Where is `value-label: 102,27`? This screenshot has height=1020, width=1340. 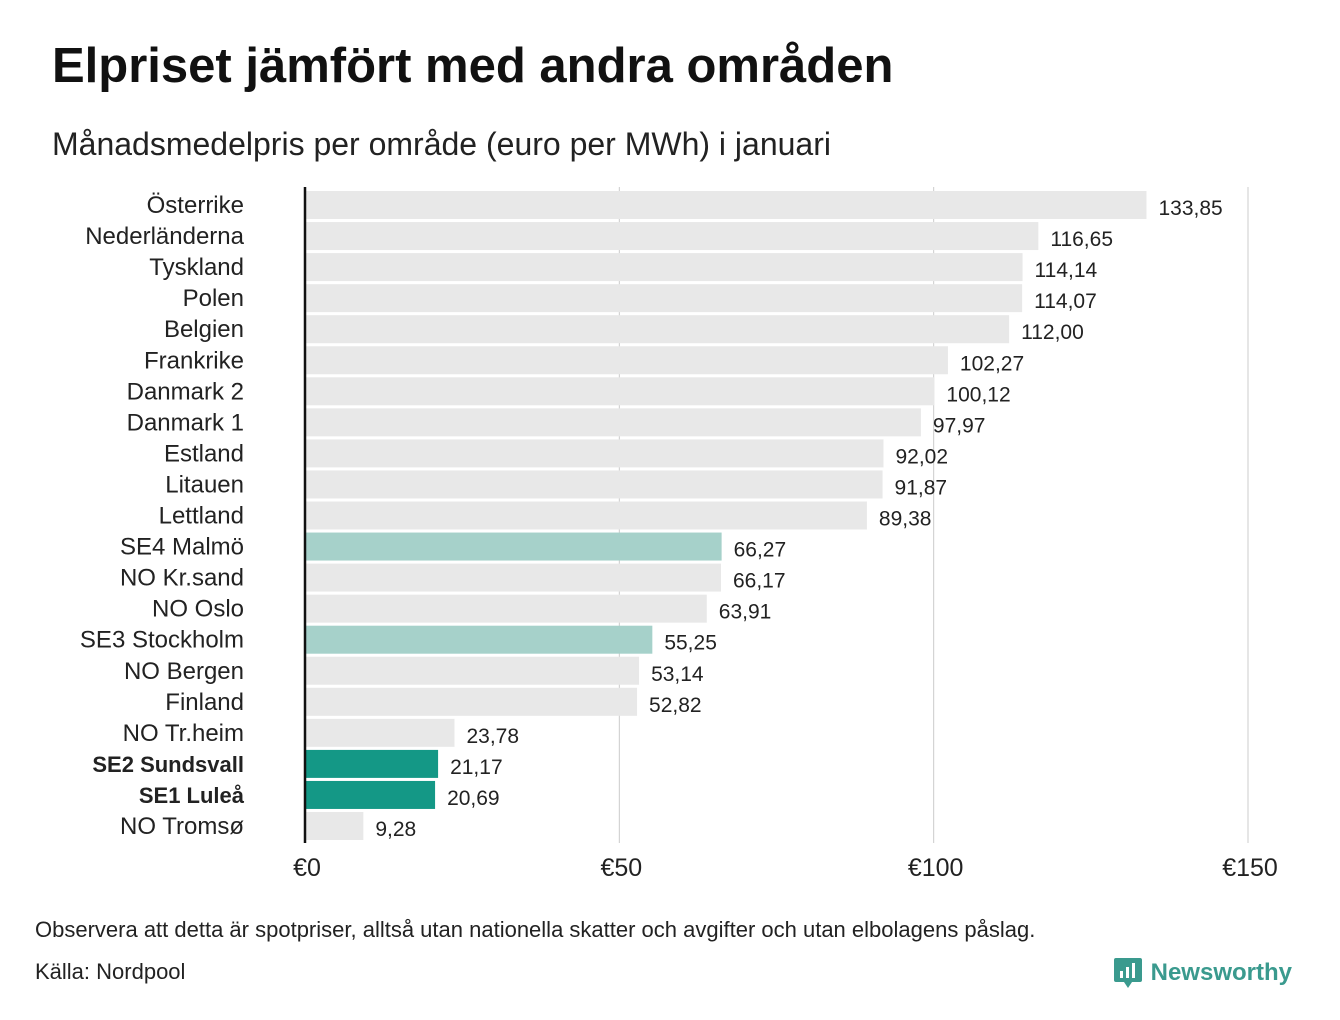 value-label: 102,27 is located at coordinates (992, 363).